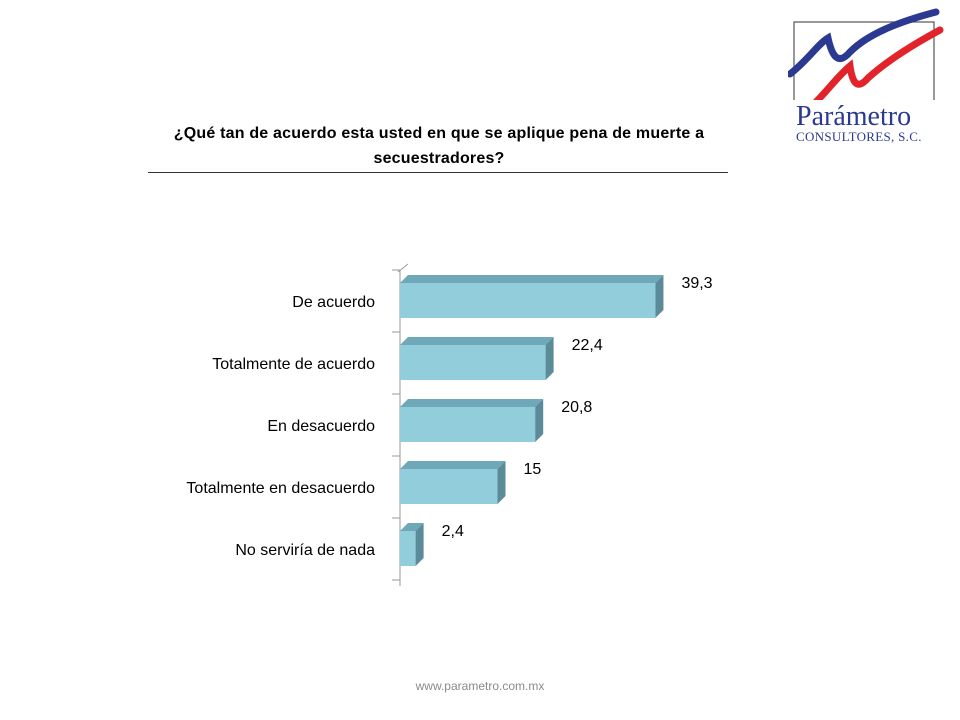  Describe the element at coordinates (403, 268) in the screenshot. I see `axis-line-top` at that location.